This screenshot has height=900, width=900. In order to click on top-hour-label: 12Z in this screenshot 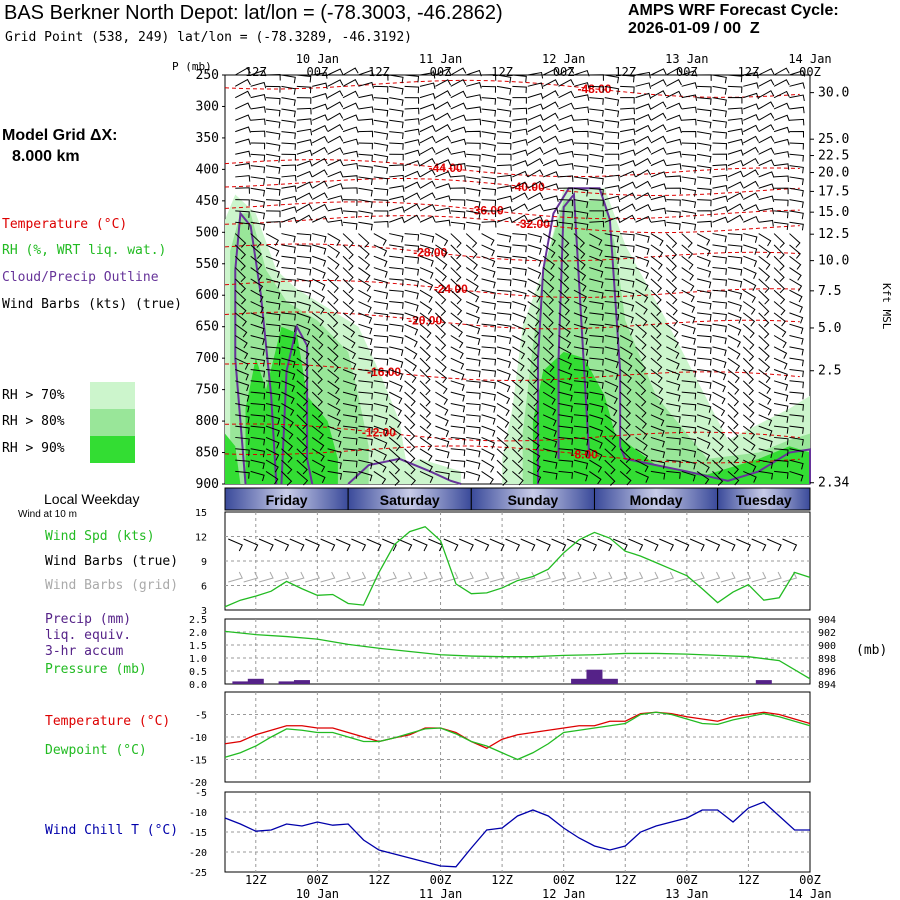, I will do `click(625, 72)`.